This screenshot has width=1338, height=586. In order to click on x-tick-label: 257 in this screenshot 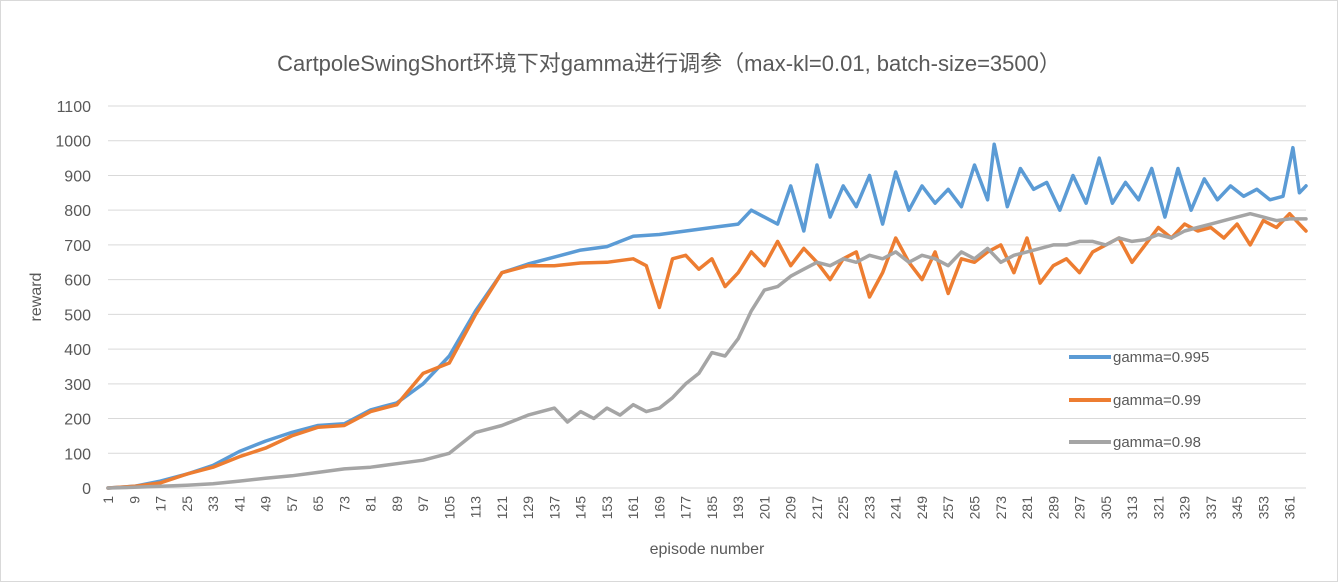, I will do `click(948, 508)`.